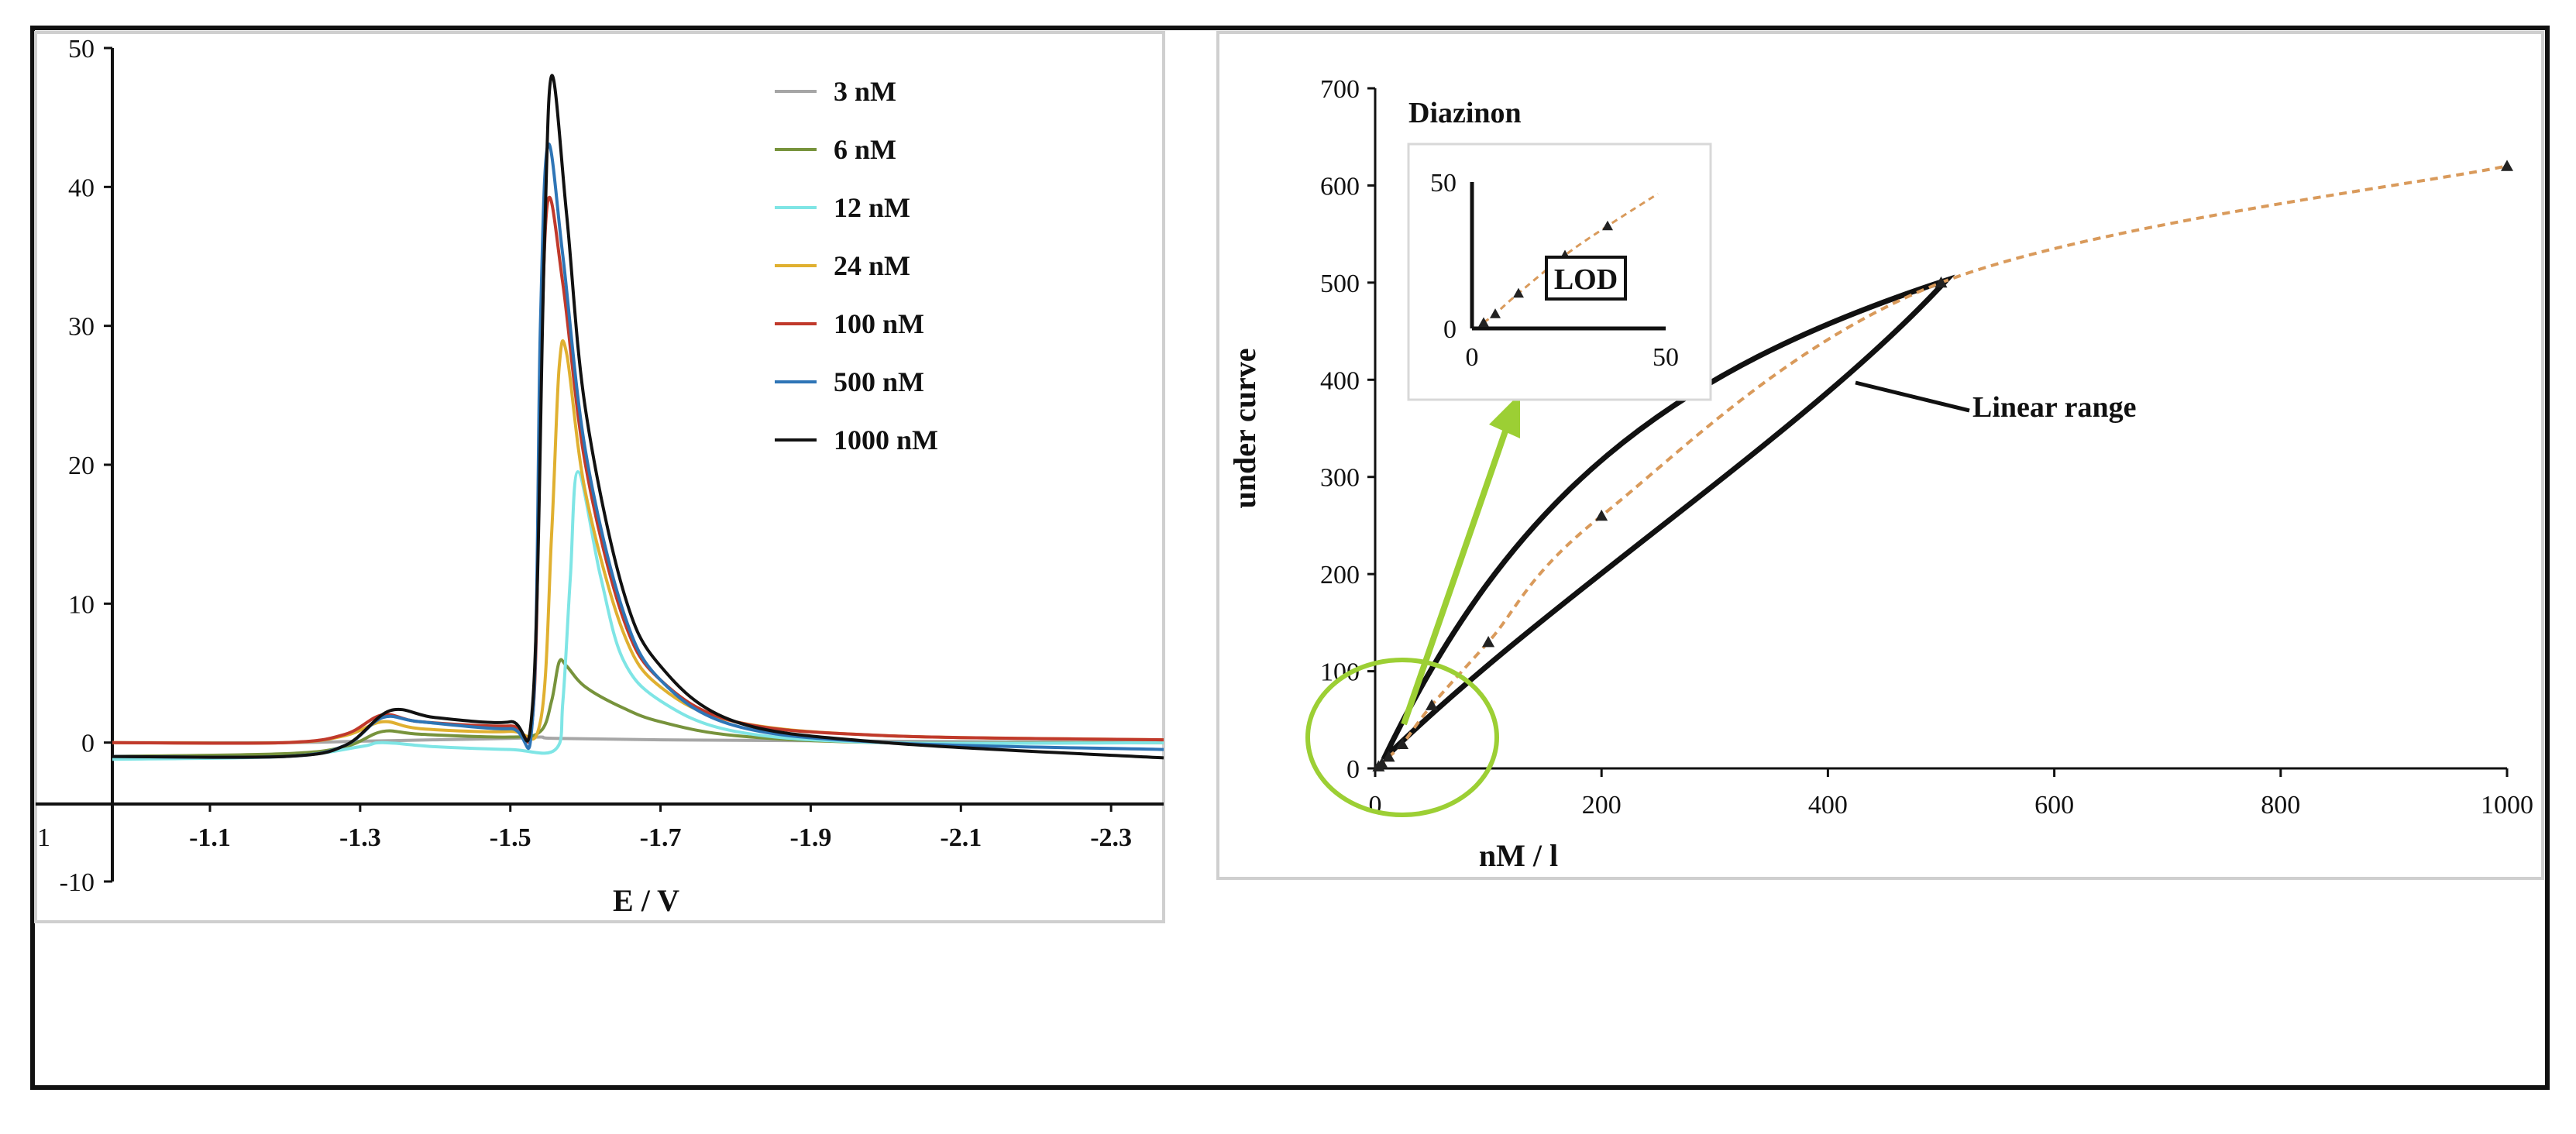 The width and height of the screenshot is (2576, 1134). What do you see at coordinates (1340, 284) in the screenshot?
I see `calibration-y-tick-label: 500` at bounding box center [1340, 284].